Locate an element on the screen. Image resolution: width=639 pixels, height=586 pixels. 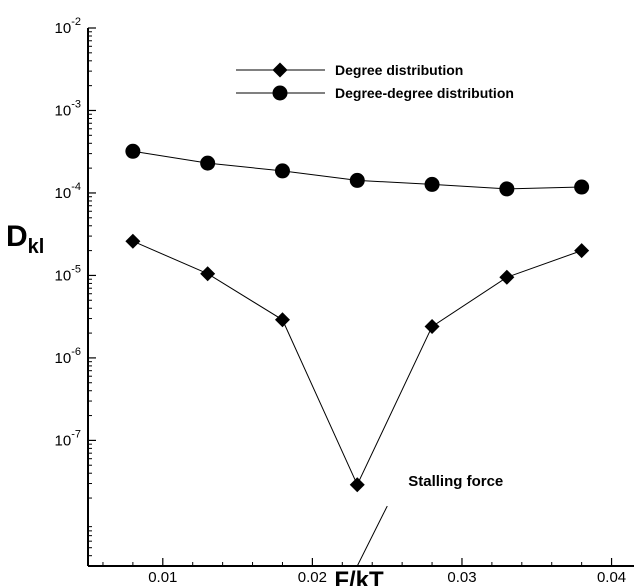
degree-degree-series is located at coordinates (357, 170).